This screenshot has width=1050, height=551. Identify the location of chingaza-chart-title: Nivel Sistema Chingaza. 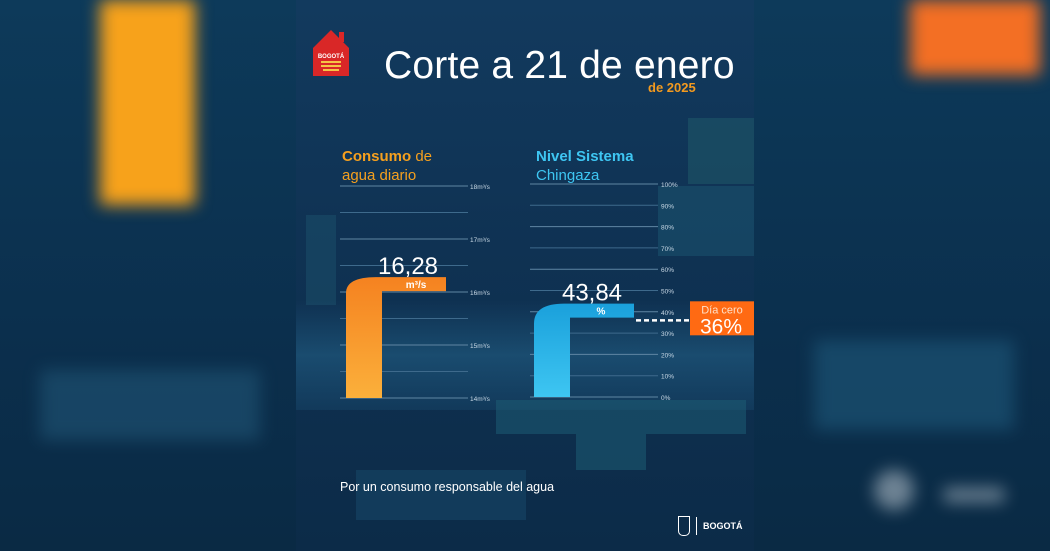
(585, 166).